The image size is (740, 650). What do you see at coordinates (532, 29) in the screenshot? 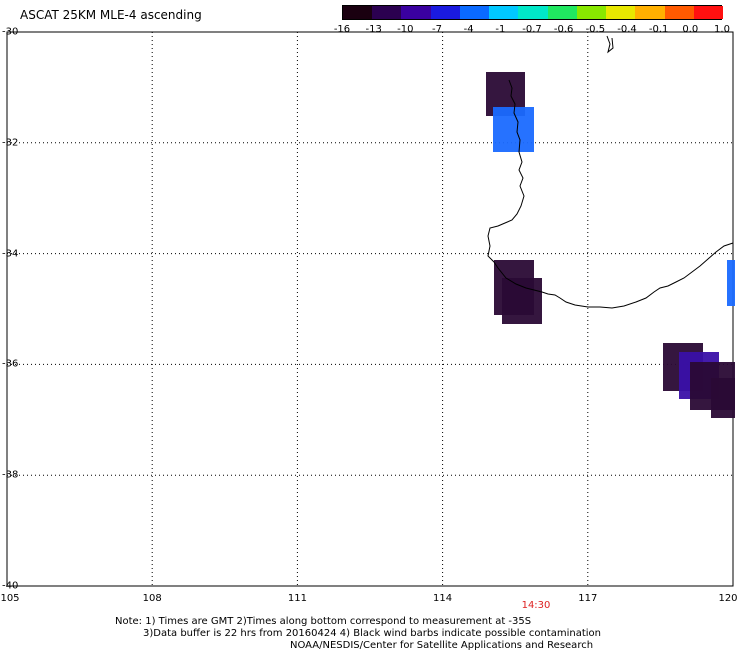
I see `colorbar-tick-label: -0.7` at bounding box center [532, 29].